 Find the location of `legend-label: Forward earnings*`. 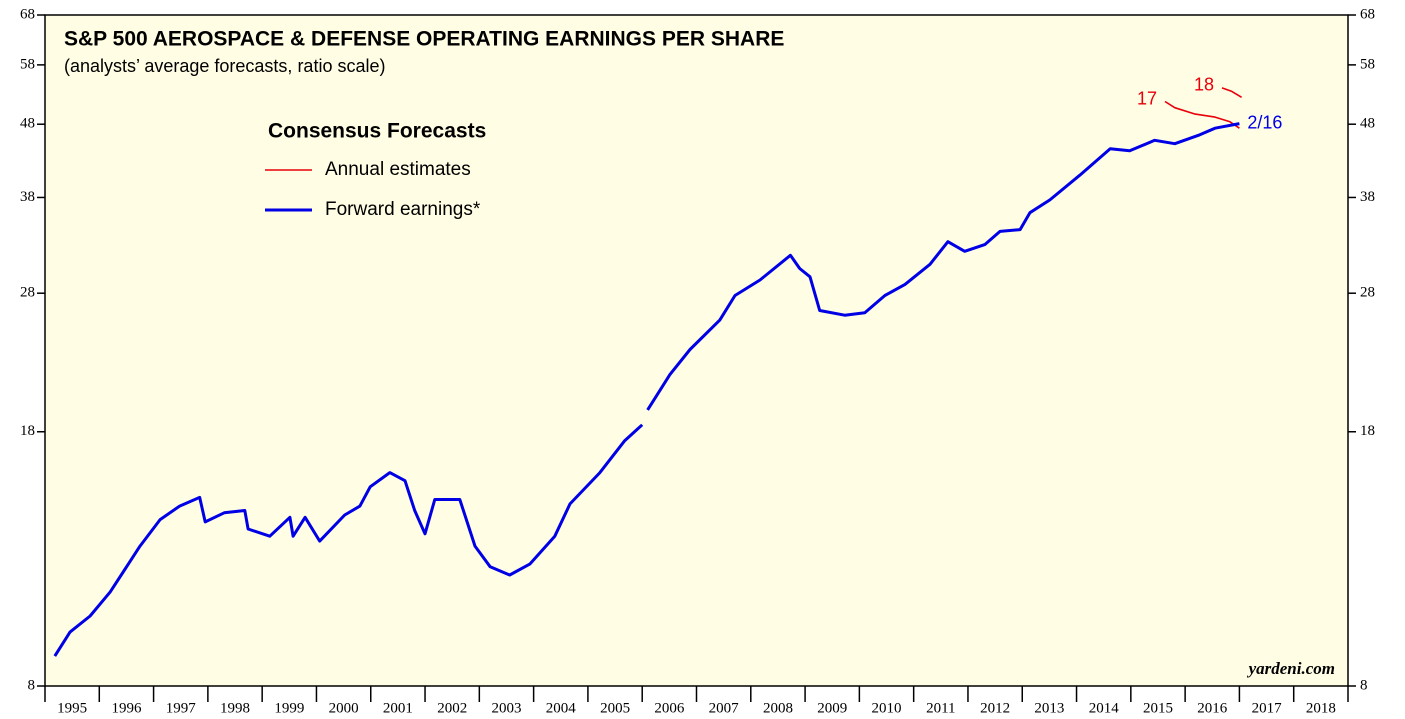

legend-label: Forward earnings* is located at coordinates (403, 209).